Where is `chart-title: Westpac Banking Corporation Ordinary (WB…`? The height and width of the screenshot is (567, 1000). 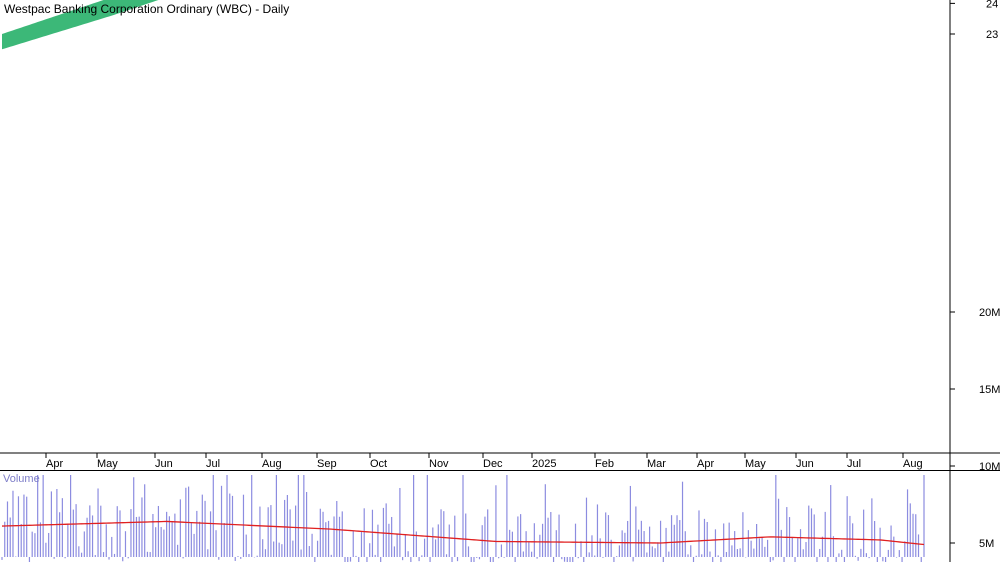 chart-title: Westpac Banking Corporation Ordinary (WB… is located at coordinates (147, 9).